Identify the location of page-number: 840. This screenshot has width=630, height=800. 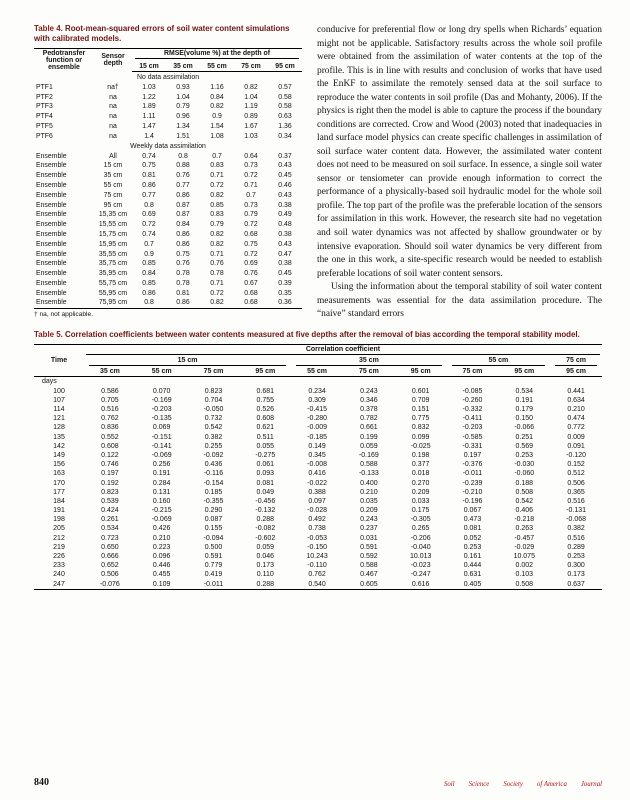
(41, 782).